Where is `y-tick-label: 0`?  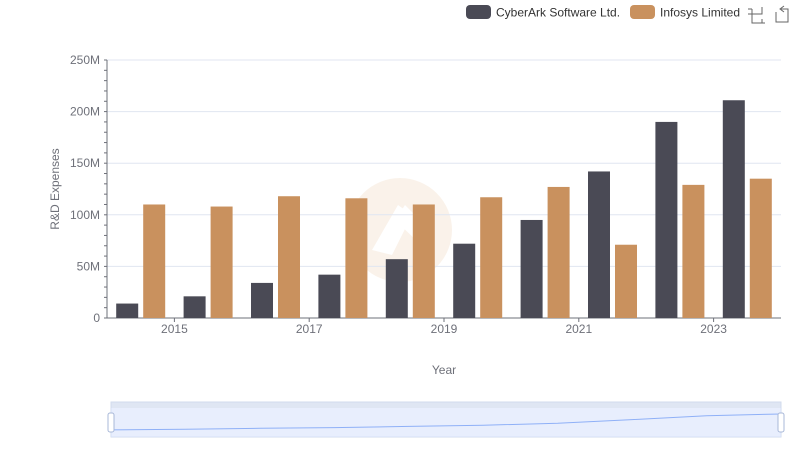 y-tick-label: 0 is located at coordinates (96, 318).